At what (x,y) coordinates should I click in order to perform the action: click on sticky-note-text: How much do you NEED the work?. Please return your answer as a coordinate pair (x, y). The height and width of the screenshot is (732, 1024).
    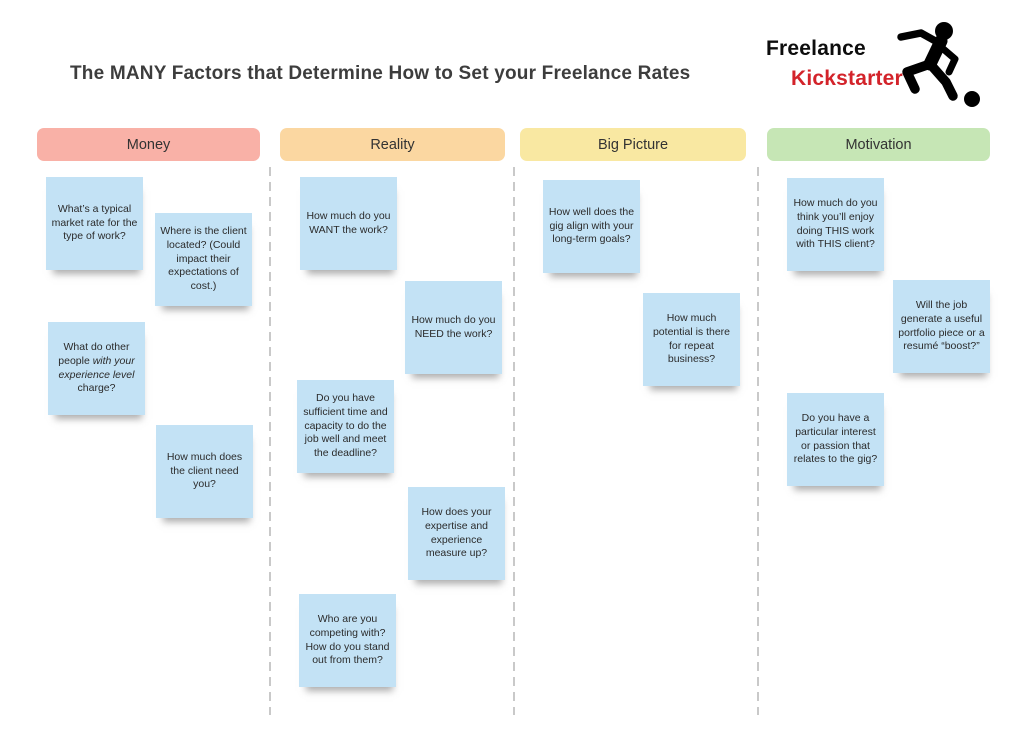
    Looking at the image, I should click on (453, 326).